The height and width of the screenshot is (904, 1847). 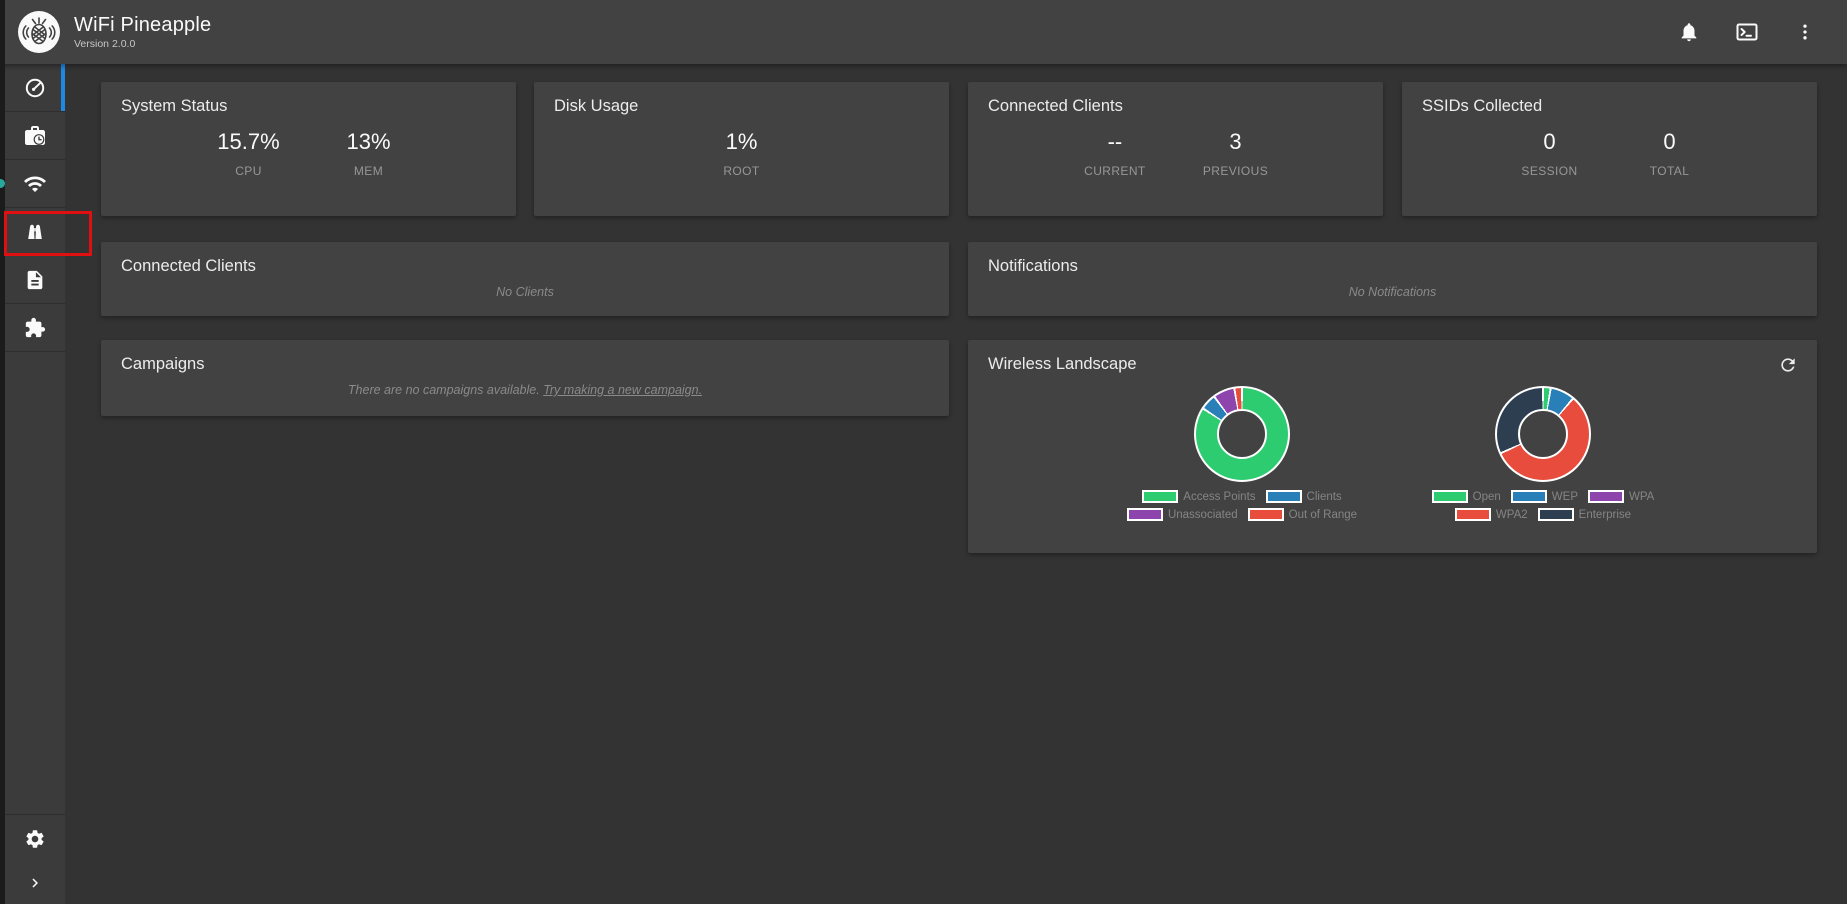 I want to click on pineapple-logo-icon, so click(x=39, y=31).